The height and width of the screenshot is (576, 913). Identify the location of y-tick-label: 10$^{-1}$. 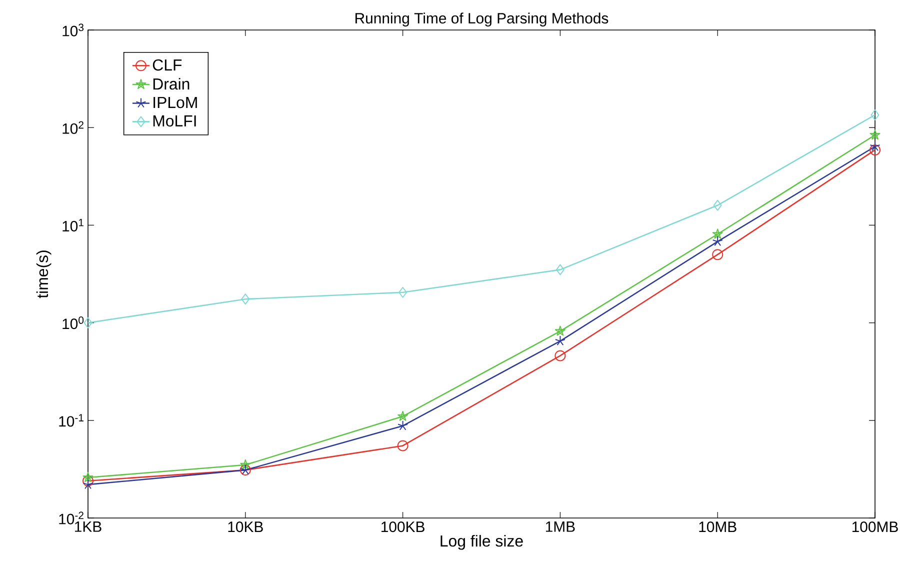
(71, 420).